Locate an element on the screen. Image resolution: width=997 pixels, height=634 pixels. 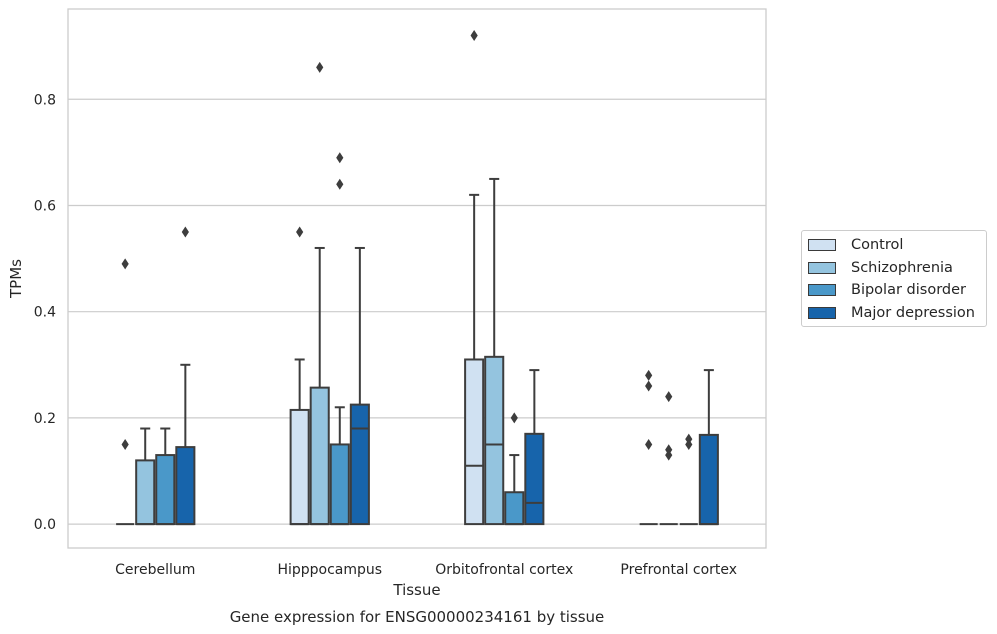
legend-item-bipolar-disorder: Bipolar disorder is located at coordinates (897, 290).